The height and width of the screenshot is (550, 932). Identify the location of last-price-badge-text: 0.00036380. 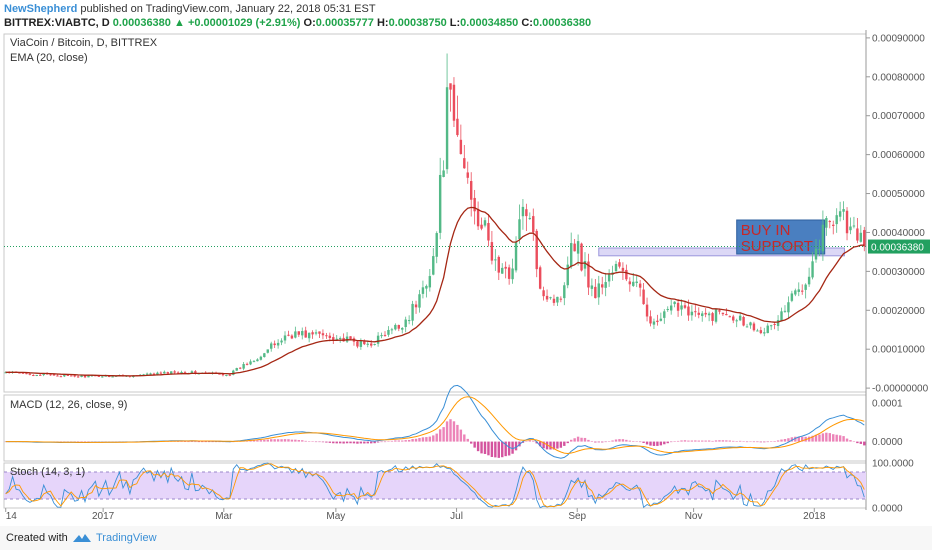
(897, 248).